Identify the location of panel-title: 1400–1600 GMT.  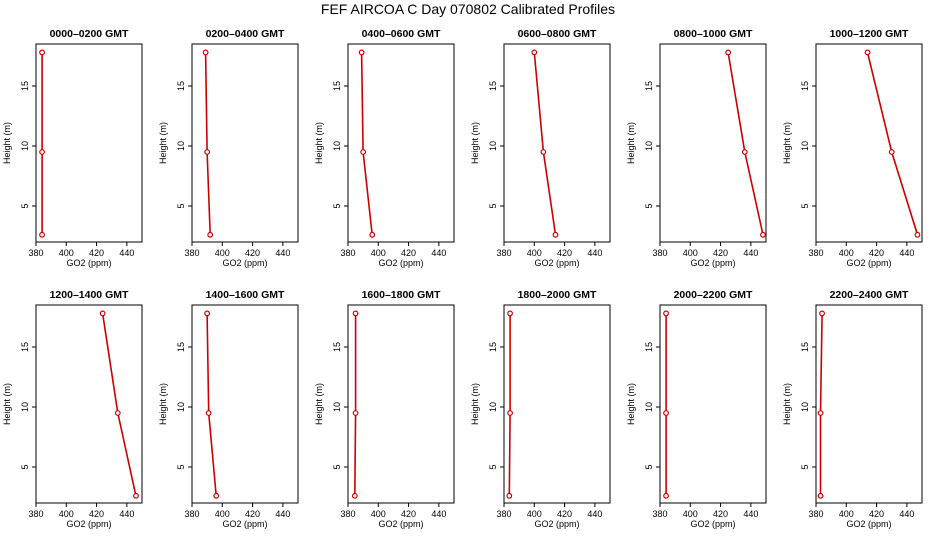
(245, 295).